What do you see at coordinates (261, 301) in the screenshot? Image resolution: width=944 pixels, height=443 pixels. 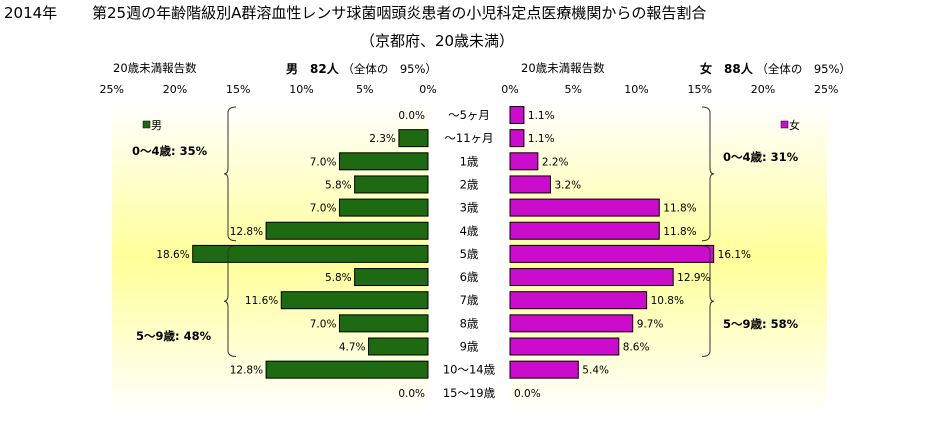 I see `male-value-label: 11.6%` at bounding box center [261, 301].